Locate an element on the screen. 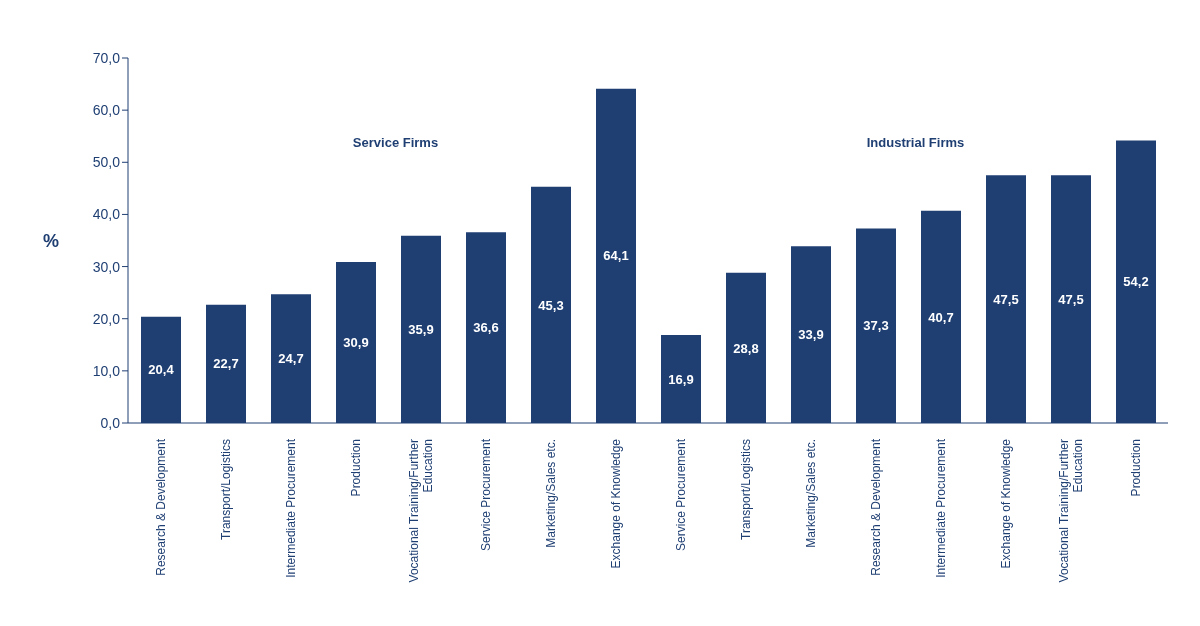 This screenshot has height=626, width=1200. y-tick-label: 0,0 is located at coordinates (110, 422).